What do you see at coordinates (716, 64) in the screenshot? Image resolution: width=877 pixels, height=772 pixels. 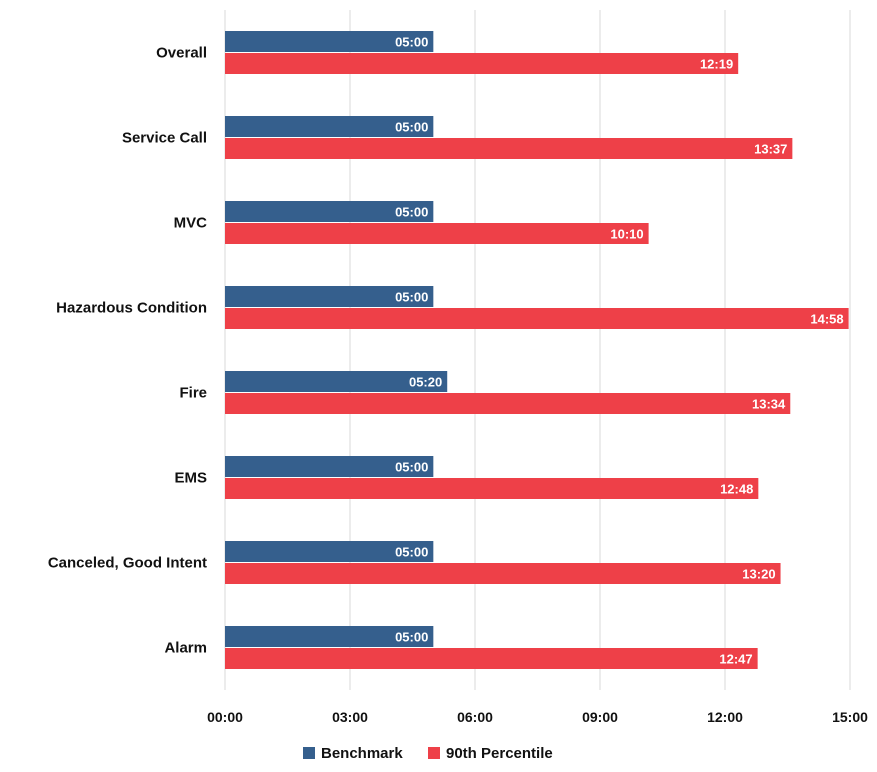 I see `data-label: 12:19` at bounding box center [716, 64].